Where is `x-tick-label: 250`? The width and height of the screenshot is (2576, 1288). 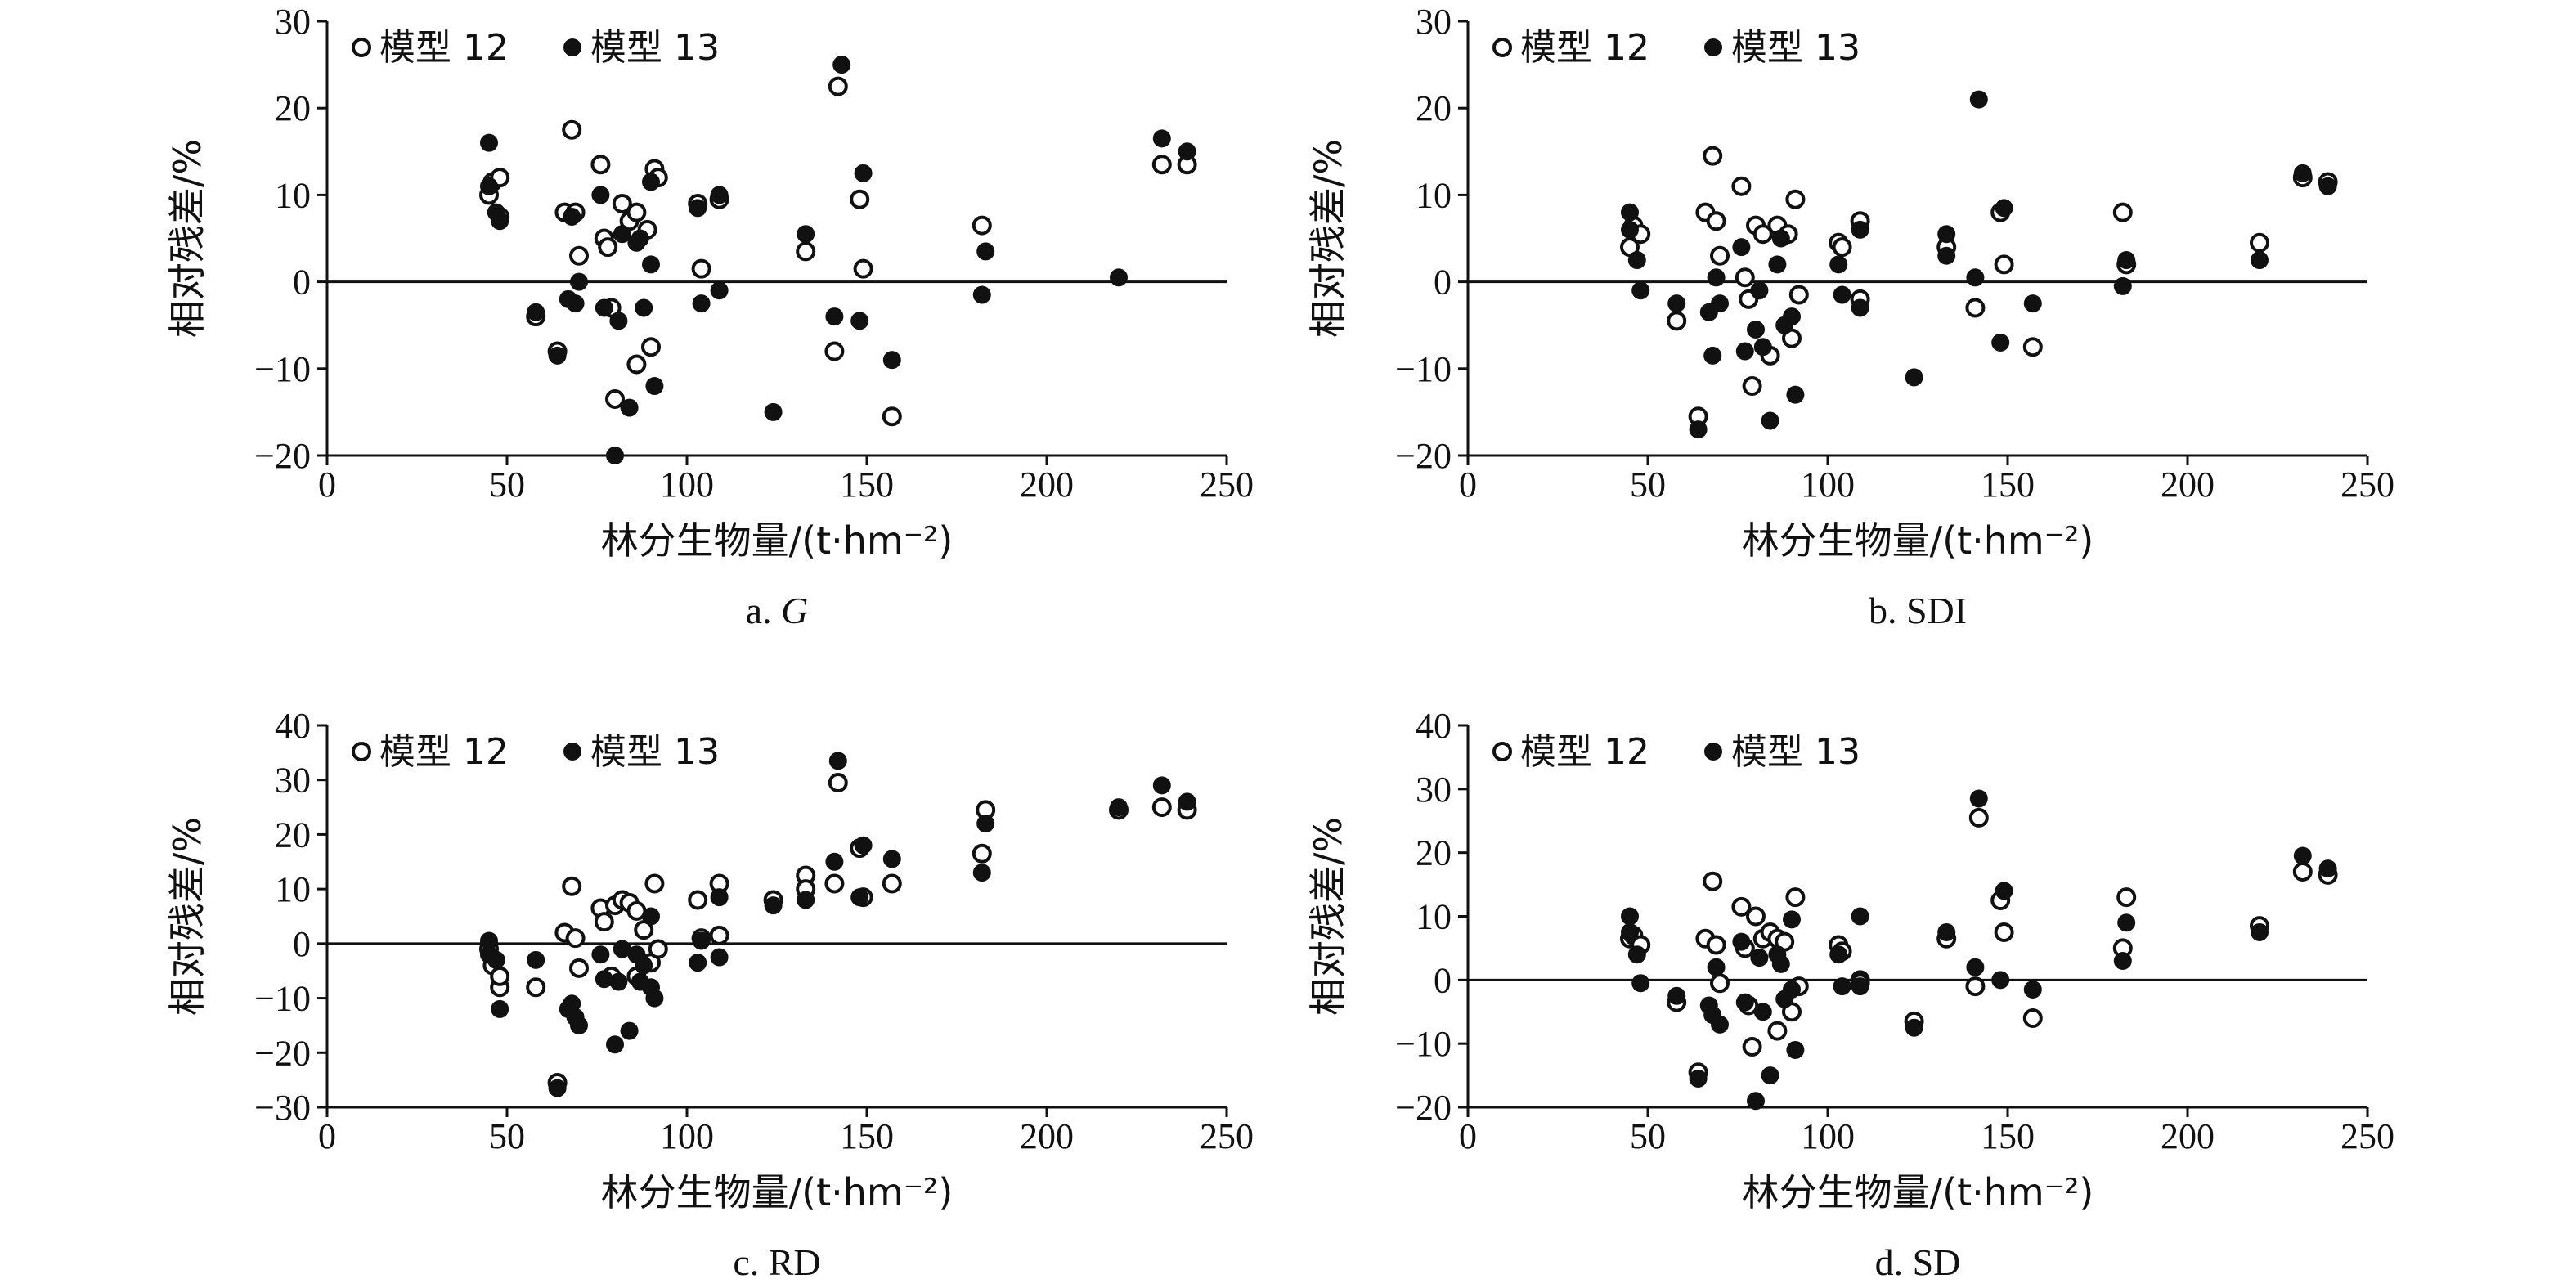
x-tick-label: 250 is located at coordinates (1227, 484).